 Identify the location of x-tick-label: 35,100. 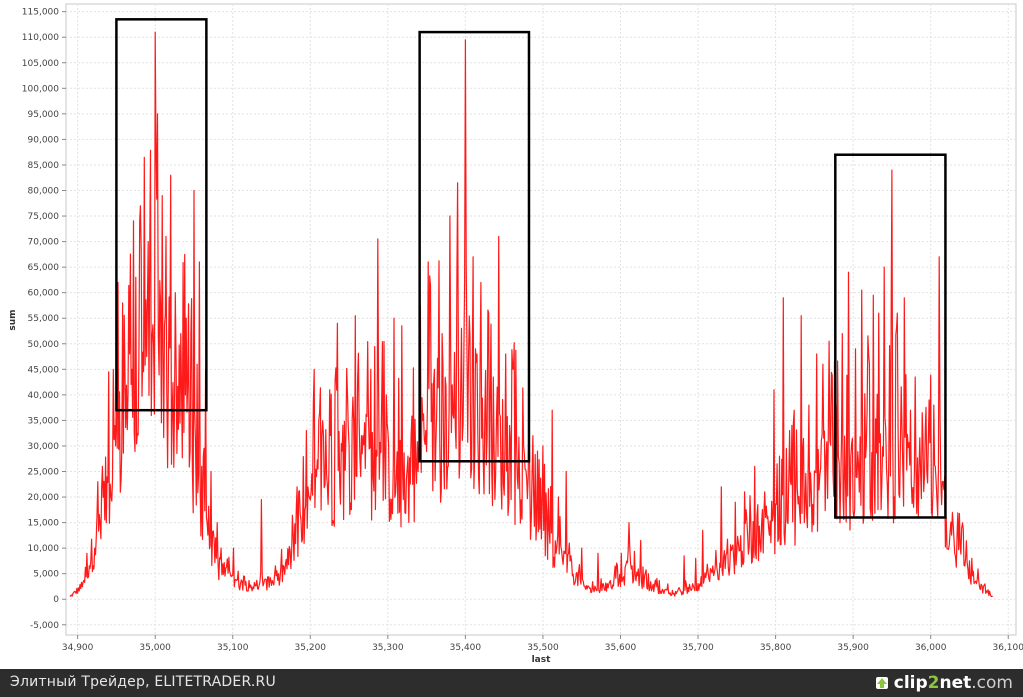
(233, 648).